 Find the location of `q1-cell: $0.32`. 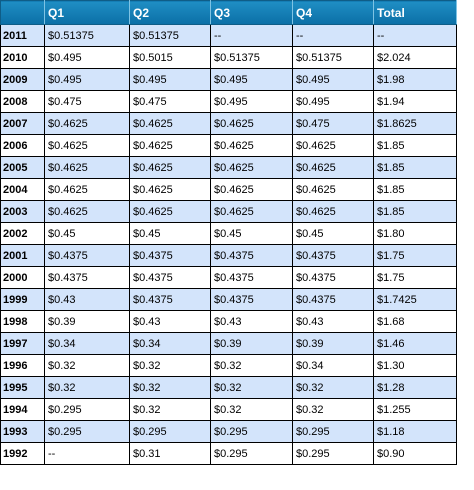

q1-cell: $0.32 is located at coordinates (87, 387).